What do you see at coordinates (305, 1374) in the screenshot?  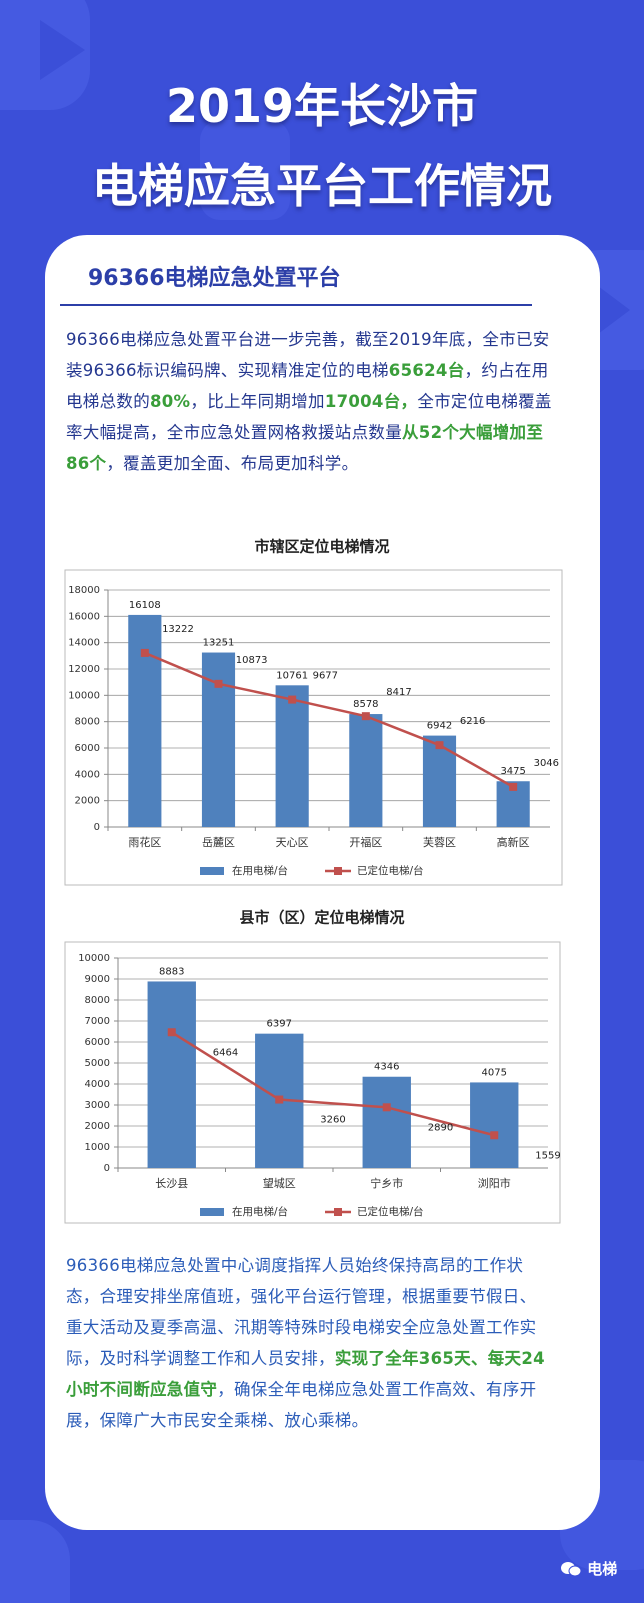 I see `highlight-text: 实现了全年365天、每天24小时不间断应急值守` at bounding box center [305, 1374].